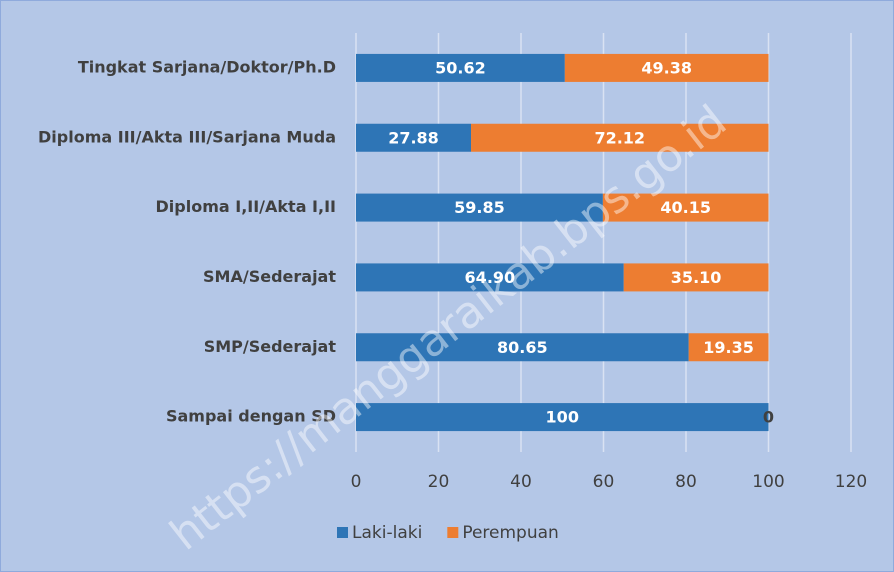  I want to click on x-tick-label: 80, so click(686, 482).